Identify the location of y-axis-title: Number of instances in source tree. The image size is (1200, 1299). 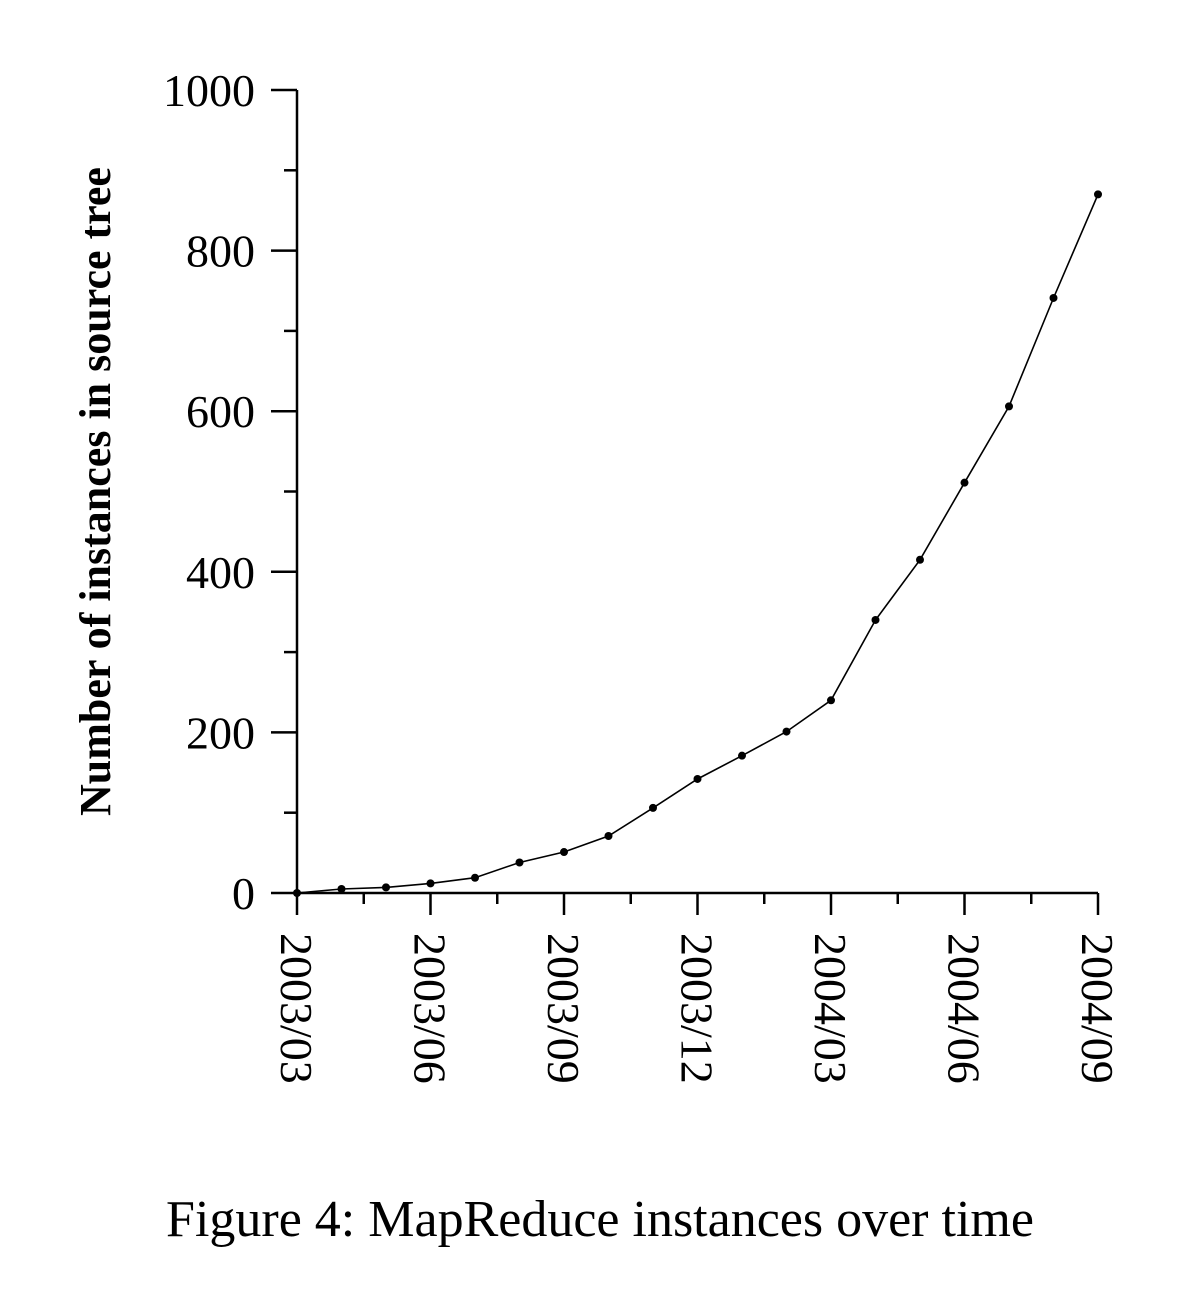
(95, 491).